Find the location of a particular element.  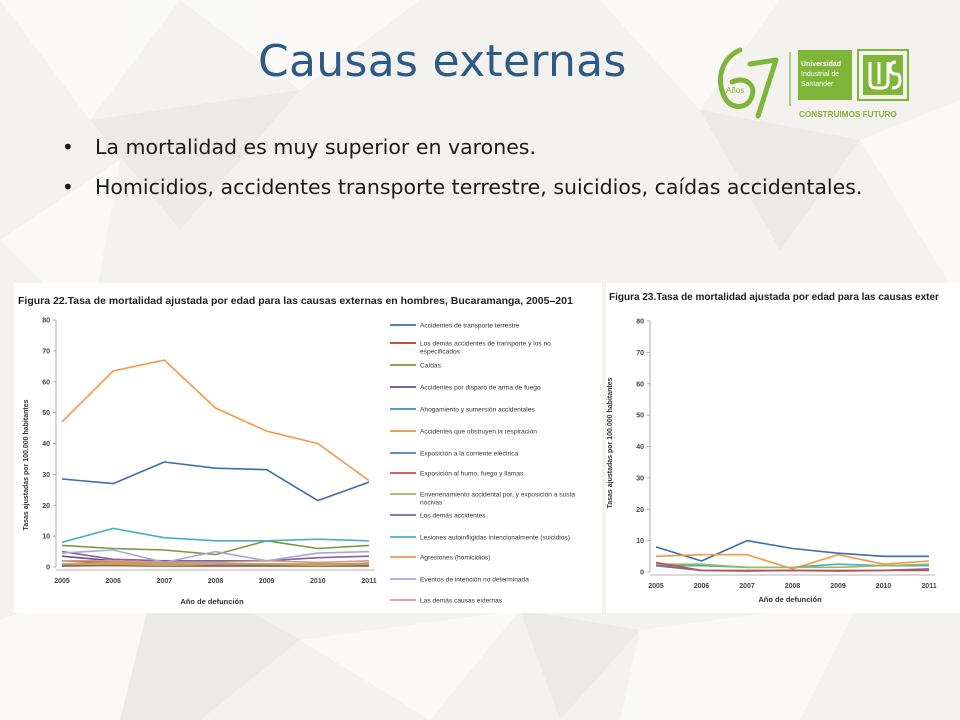

legend-label: Accidentes que obstruyen la respiración is located at coordinates (478, 432).